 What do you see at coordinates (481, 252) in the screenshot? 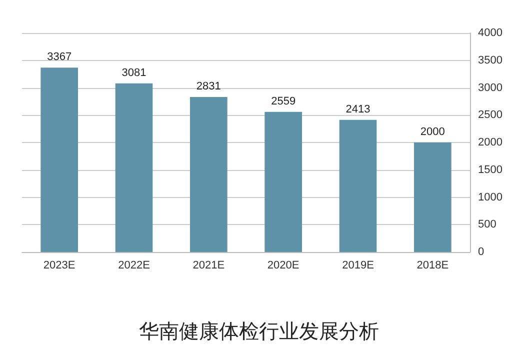
I see `y-tick-label: 0` at bounding box center [481, 252].